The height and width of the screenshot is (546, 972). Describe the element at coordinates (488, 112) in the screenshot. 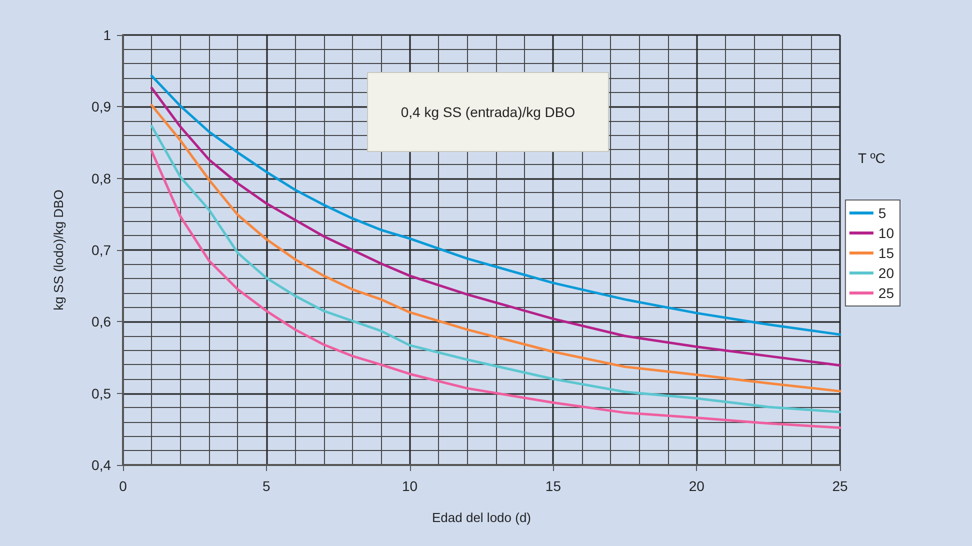

I see `note-box: 0,4 kg SS (entrada)/kg DBO` at that location.